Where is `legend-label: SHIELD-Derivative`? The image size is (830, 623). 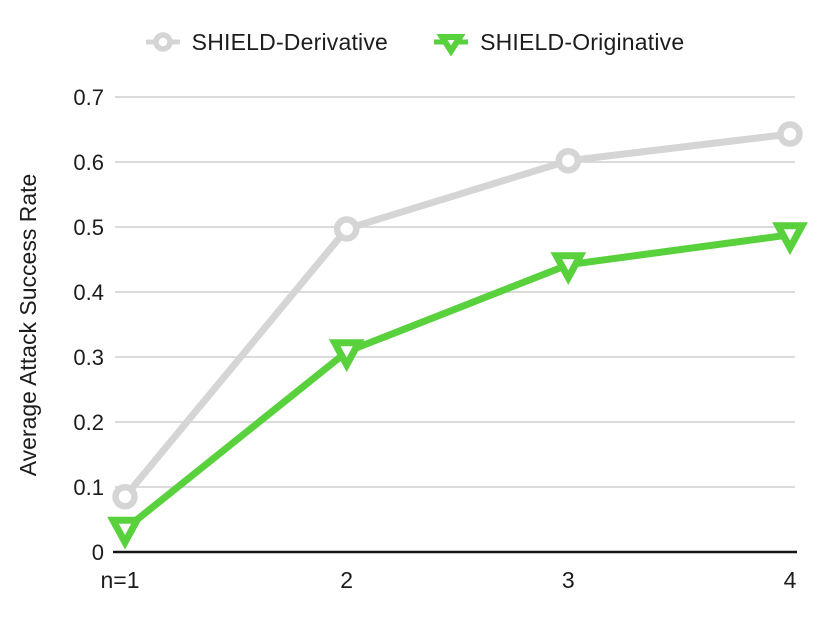
legend-label: SHIELD-Derivative is located at coordinates (290, 41).